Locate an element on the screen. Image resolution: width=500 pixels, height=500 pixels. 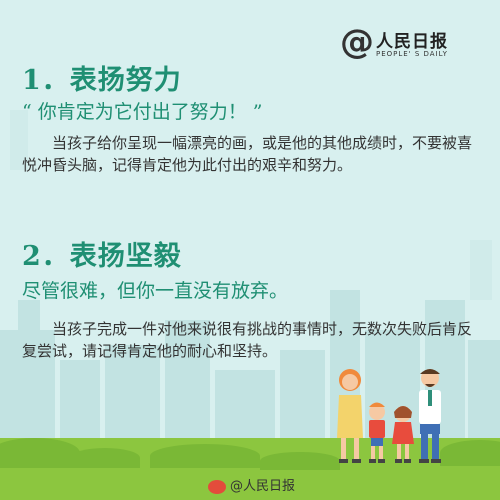
section-1-title: 1．表扬努力 is located at coordinates (102, 80).